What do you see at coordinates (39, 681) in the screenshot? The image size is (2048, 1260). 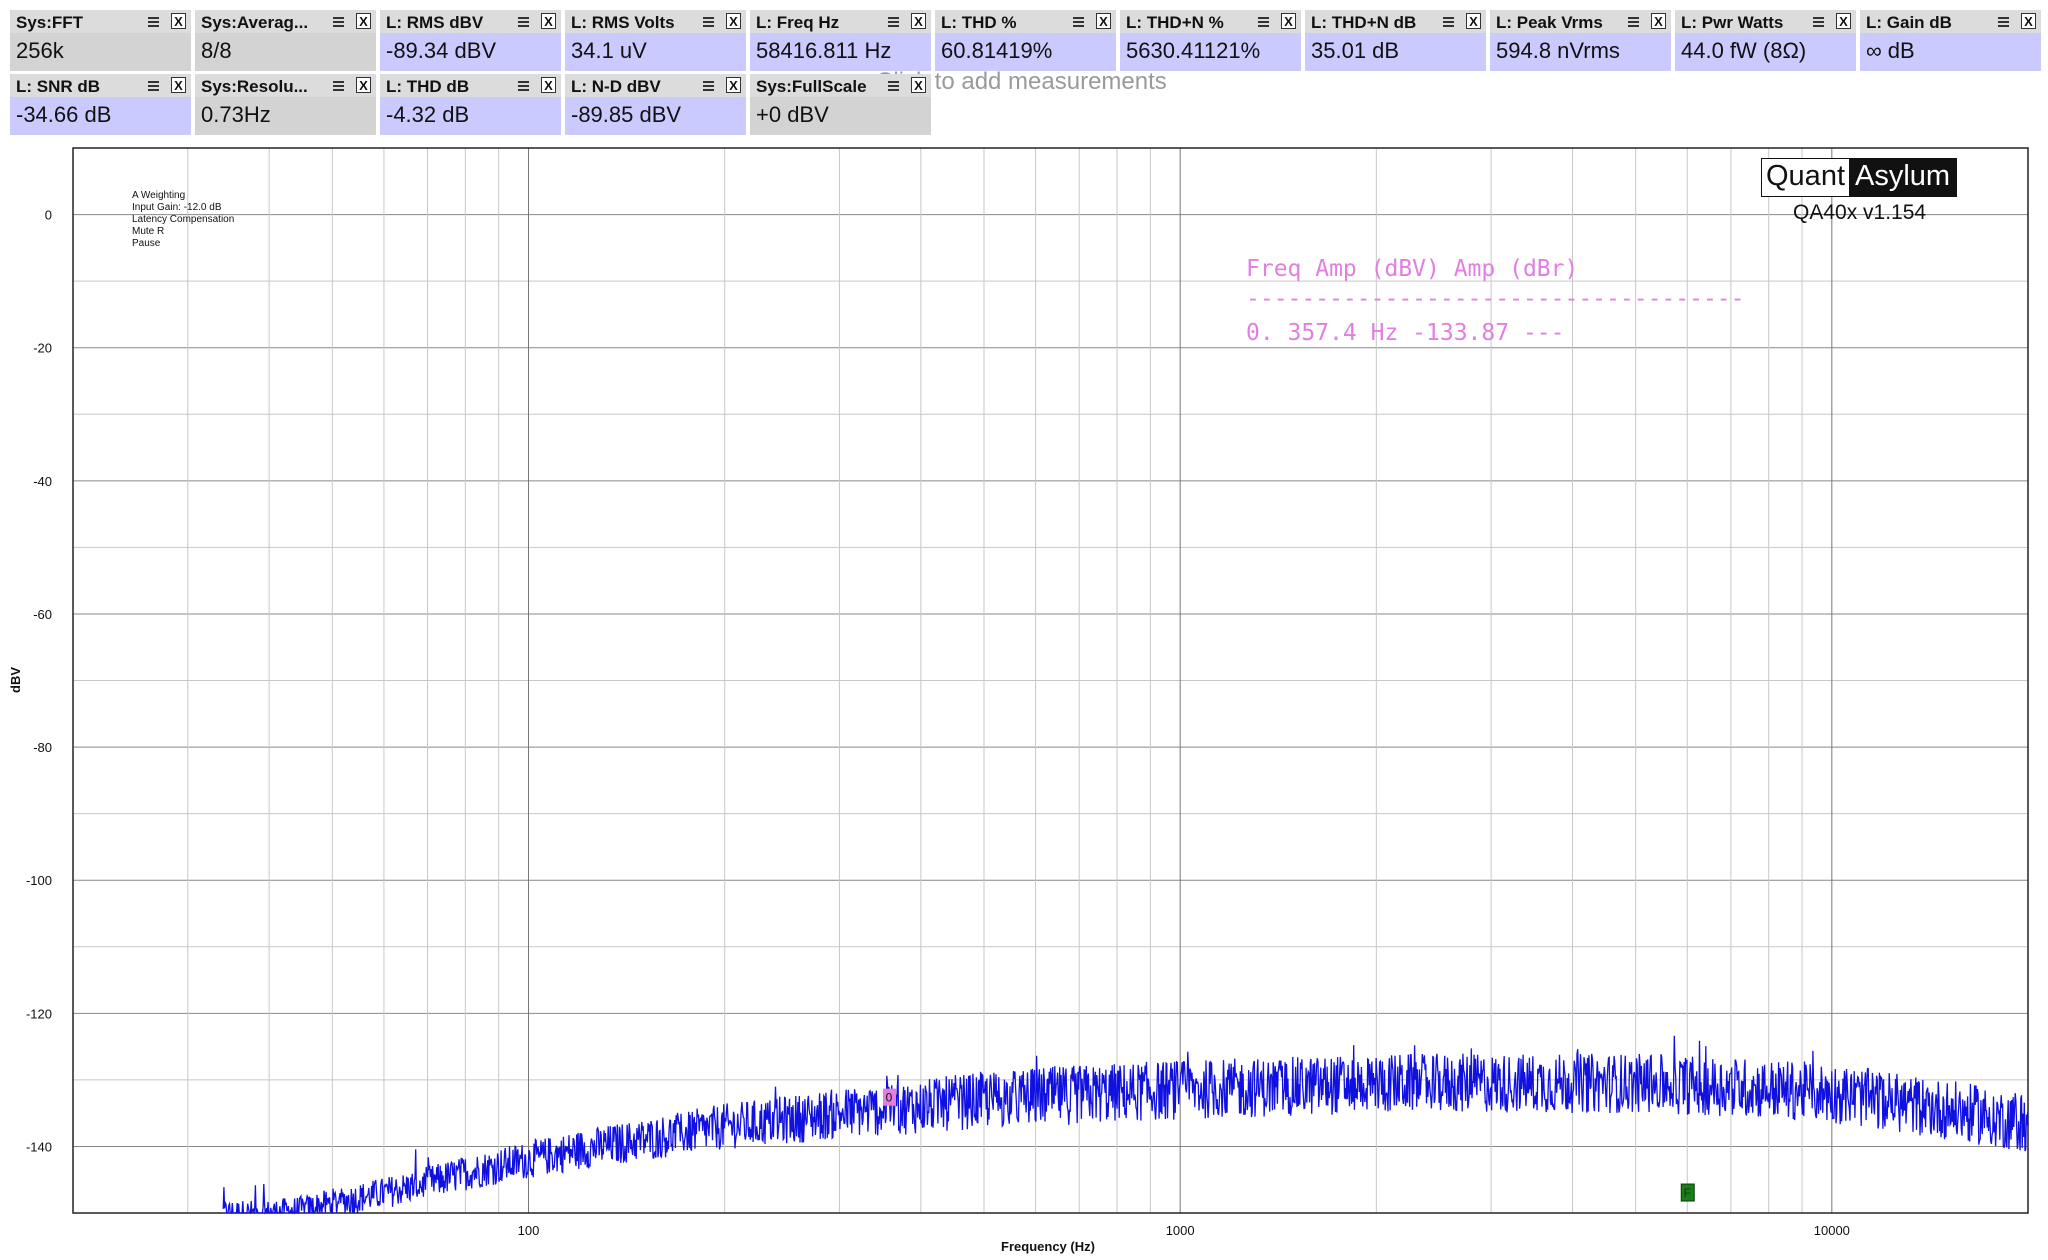 I see `y-tick-labels: 0 -20 -40 -60 -80 -100 -120 -140` at bounding box center [39, 681].